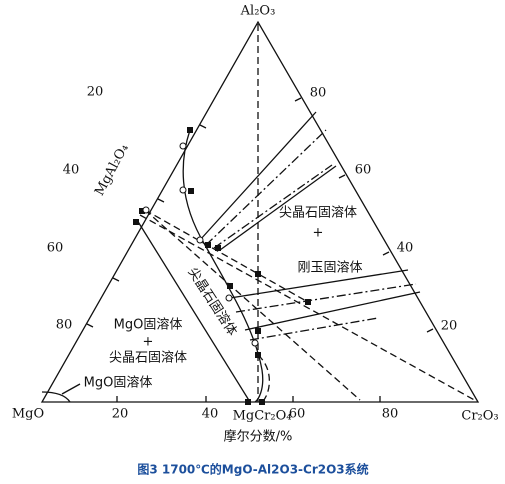 The height and width of the screenshot is (484, 505). I want to click on circle-markers, so click(200, 244).